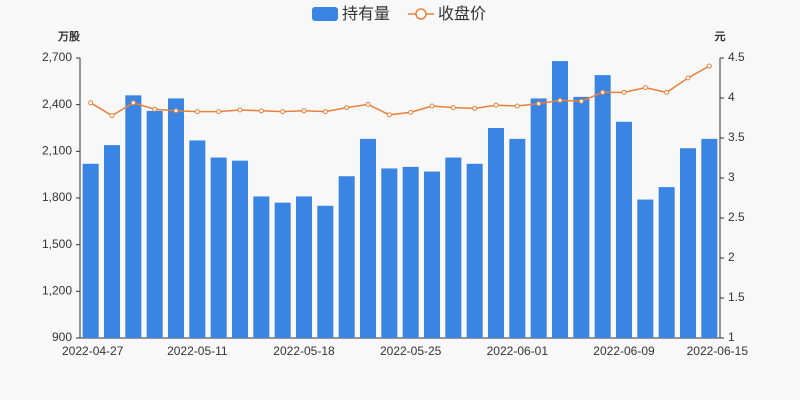  Describe the element at coordinates (411, 351) in the screenshot. I see `x-tick-label: 2022-05-25` at that location.